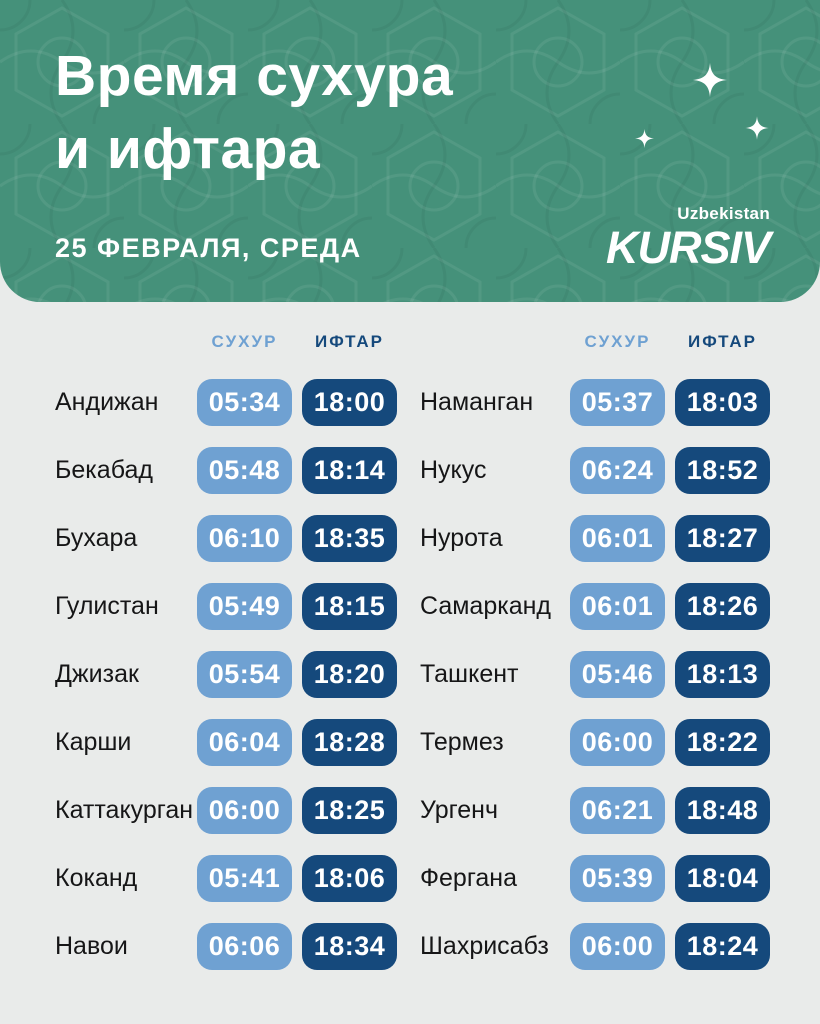 The height and width of the screenshot is (1024, 820). What do you see at coordinates (722, 402) in the screenshot?
I see `iftar-time-badge: 18:03` at bounding box center [722, 402].